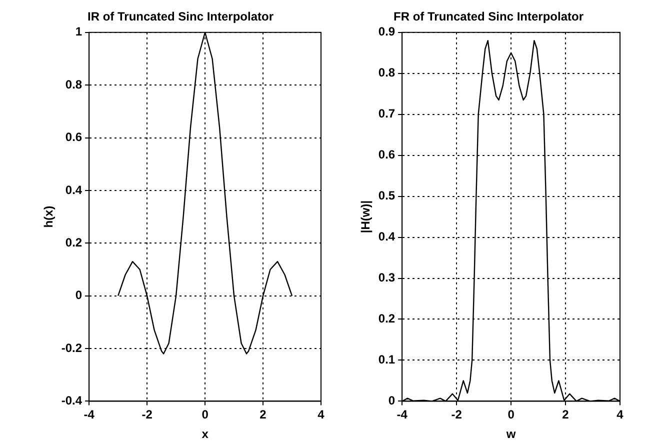 This screenshot has width=671, height=448. What do you see at coordinates (510, 434) in the screenshot?
I see `x-axis-title: w` at bounding box center [510, 434].